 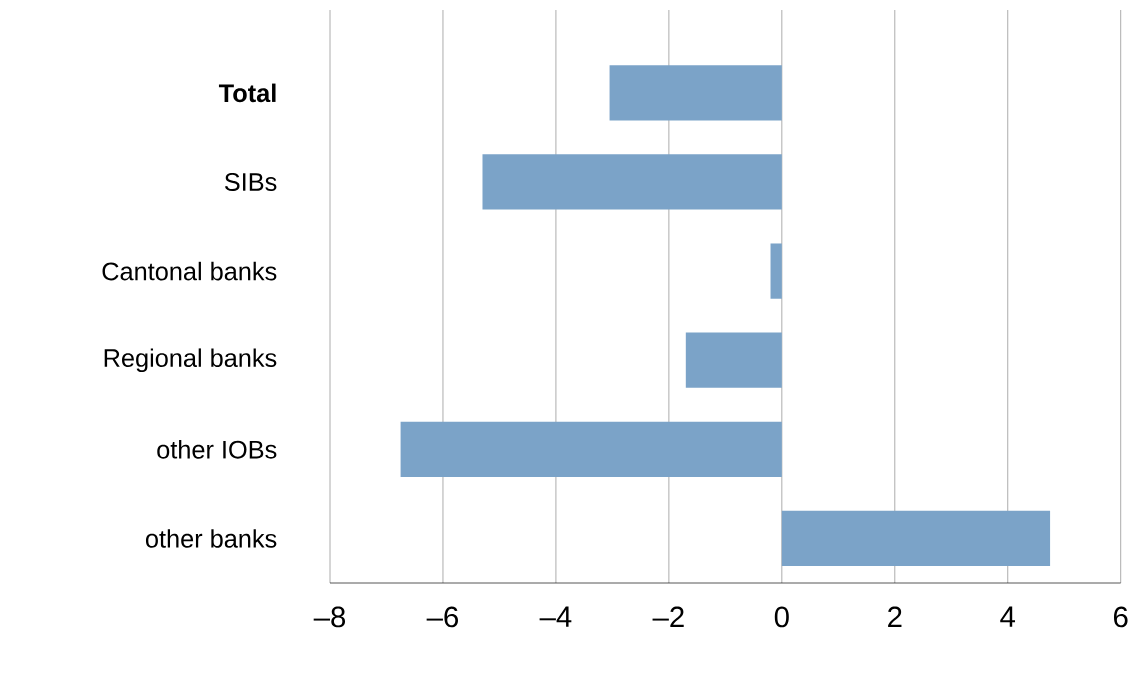 I want to click on y-tick-label: SIBs, so click(x=250, y=182).